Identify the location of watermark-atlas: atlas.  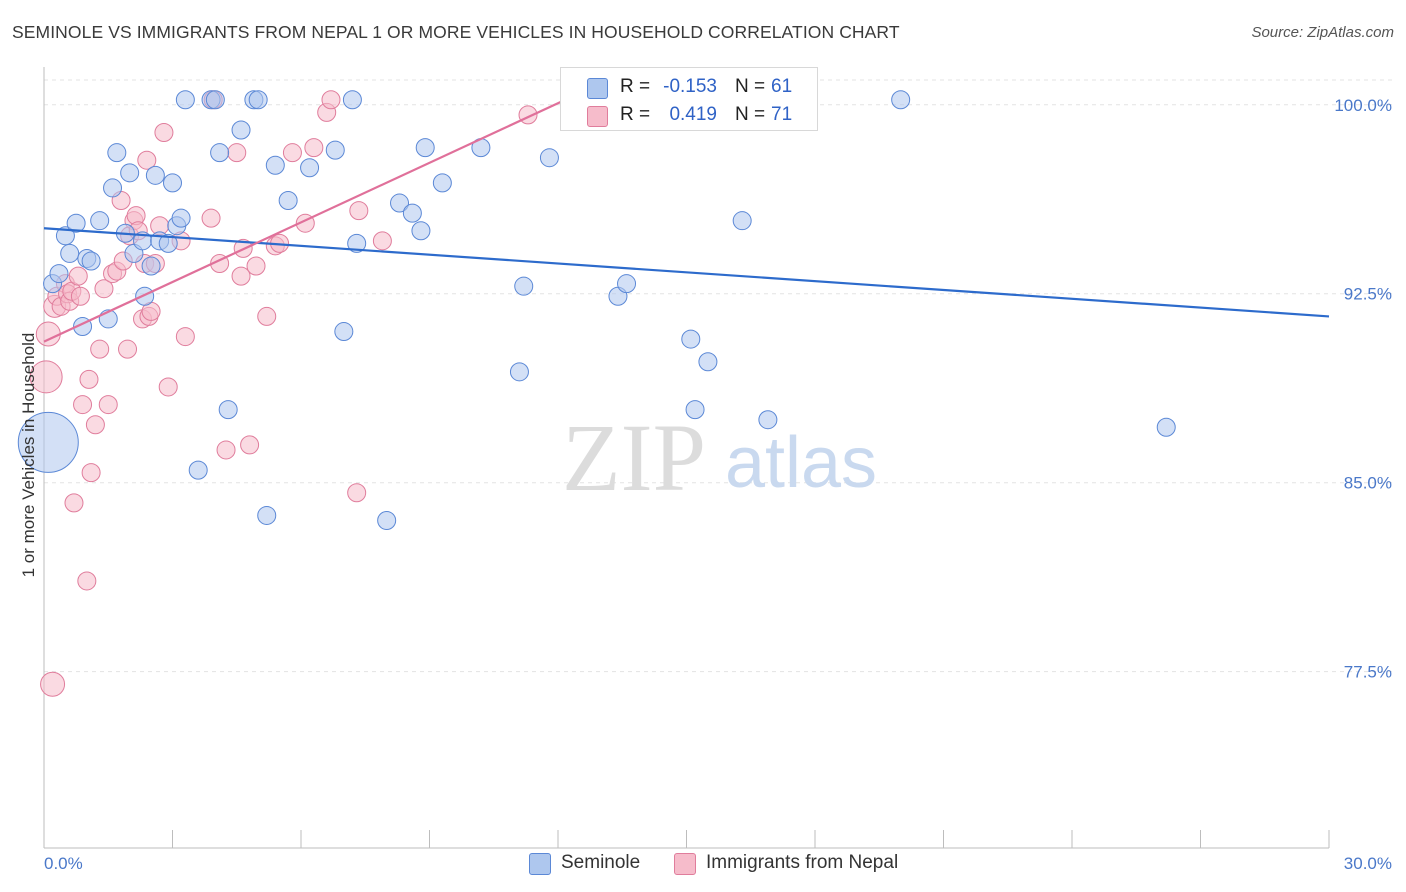
(801, 463).